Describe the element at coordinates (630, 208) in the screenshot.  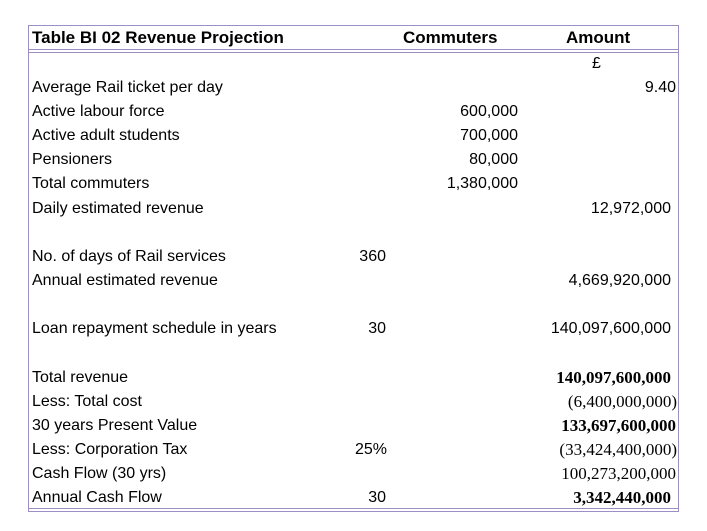
I see `row-amount: 12,972,000` at that location.